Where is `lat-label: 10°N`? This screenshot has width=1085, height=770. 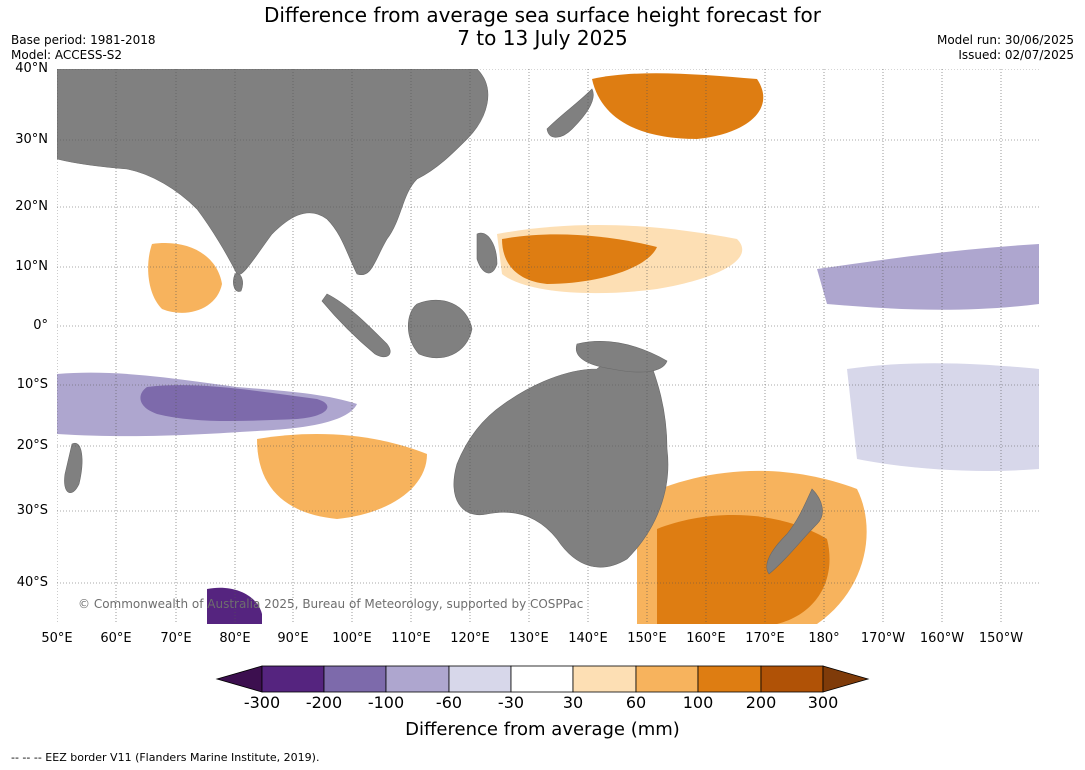
lat-label: 10°N is located at coordinates (31, 266).